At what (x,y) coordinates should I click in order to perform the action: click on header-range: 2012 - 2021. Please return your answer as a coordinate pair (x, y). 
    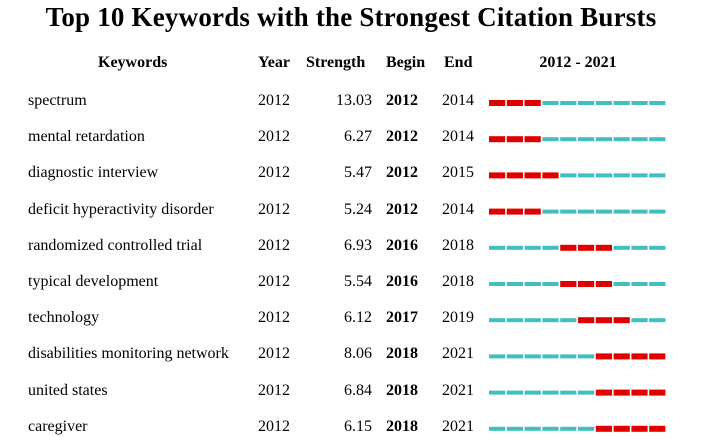
    Looking at the image, I should click on (578, 62).